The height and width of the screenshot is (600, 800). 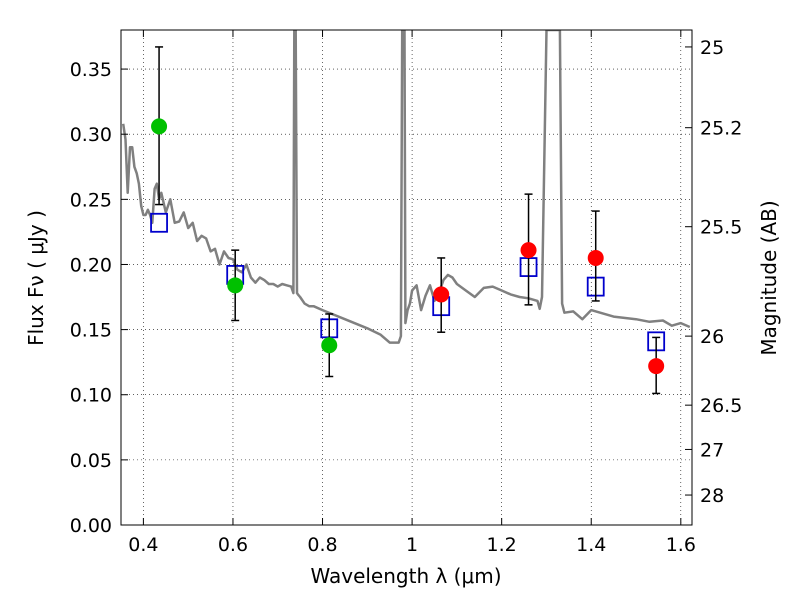 I want to click on y2-tick-label: 28, so click(x=712, y=496).